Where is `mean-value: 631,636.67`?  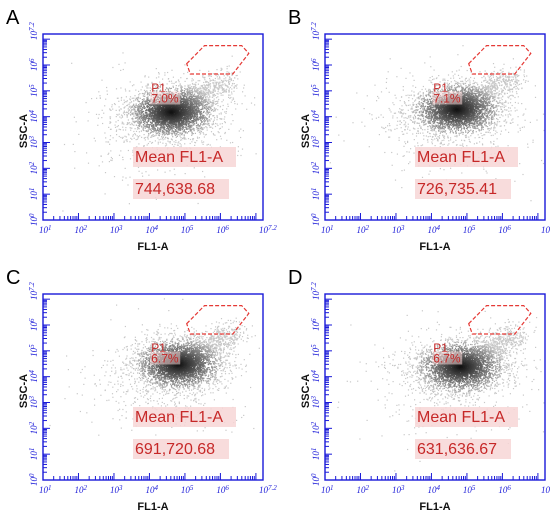 mean-value: 631,636.67 is located at coordinates (457, 449).